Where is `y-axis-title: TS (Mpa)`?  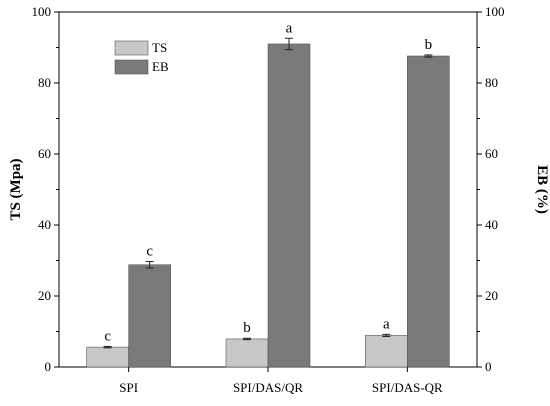
y-axis-title: TS (Mpa) is located at coordinates (16, 189).